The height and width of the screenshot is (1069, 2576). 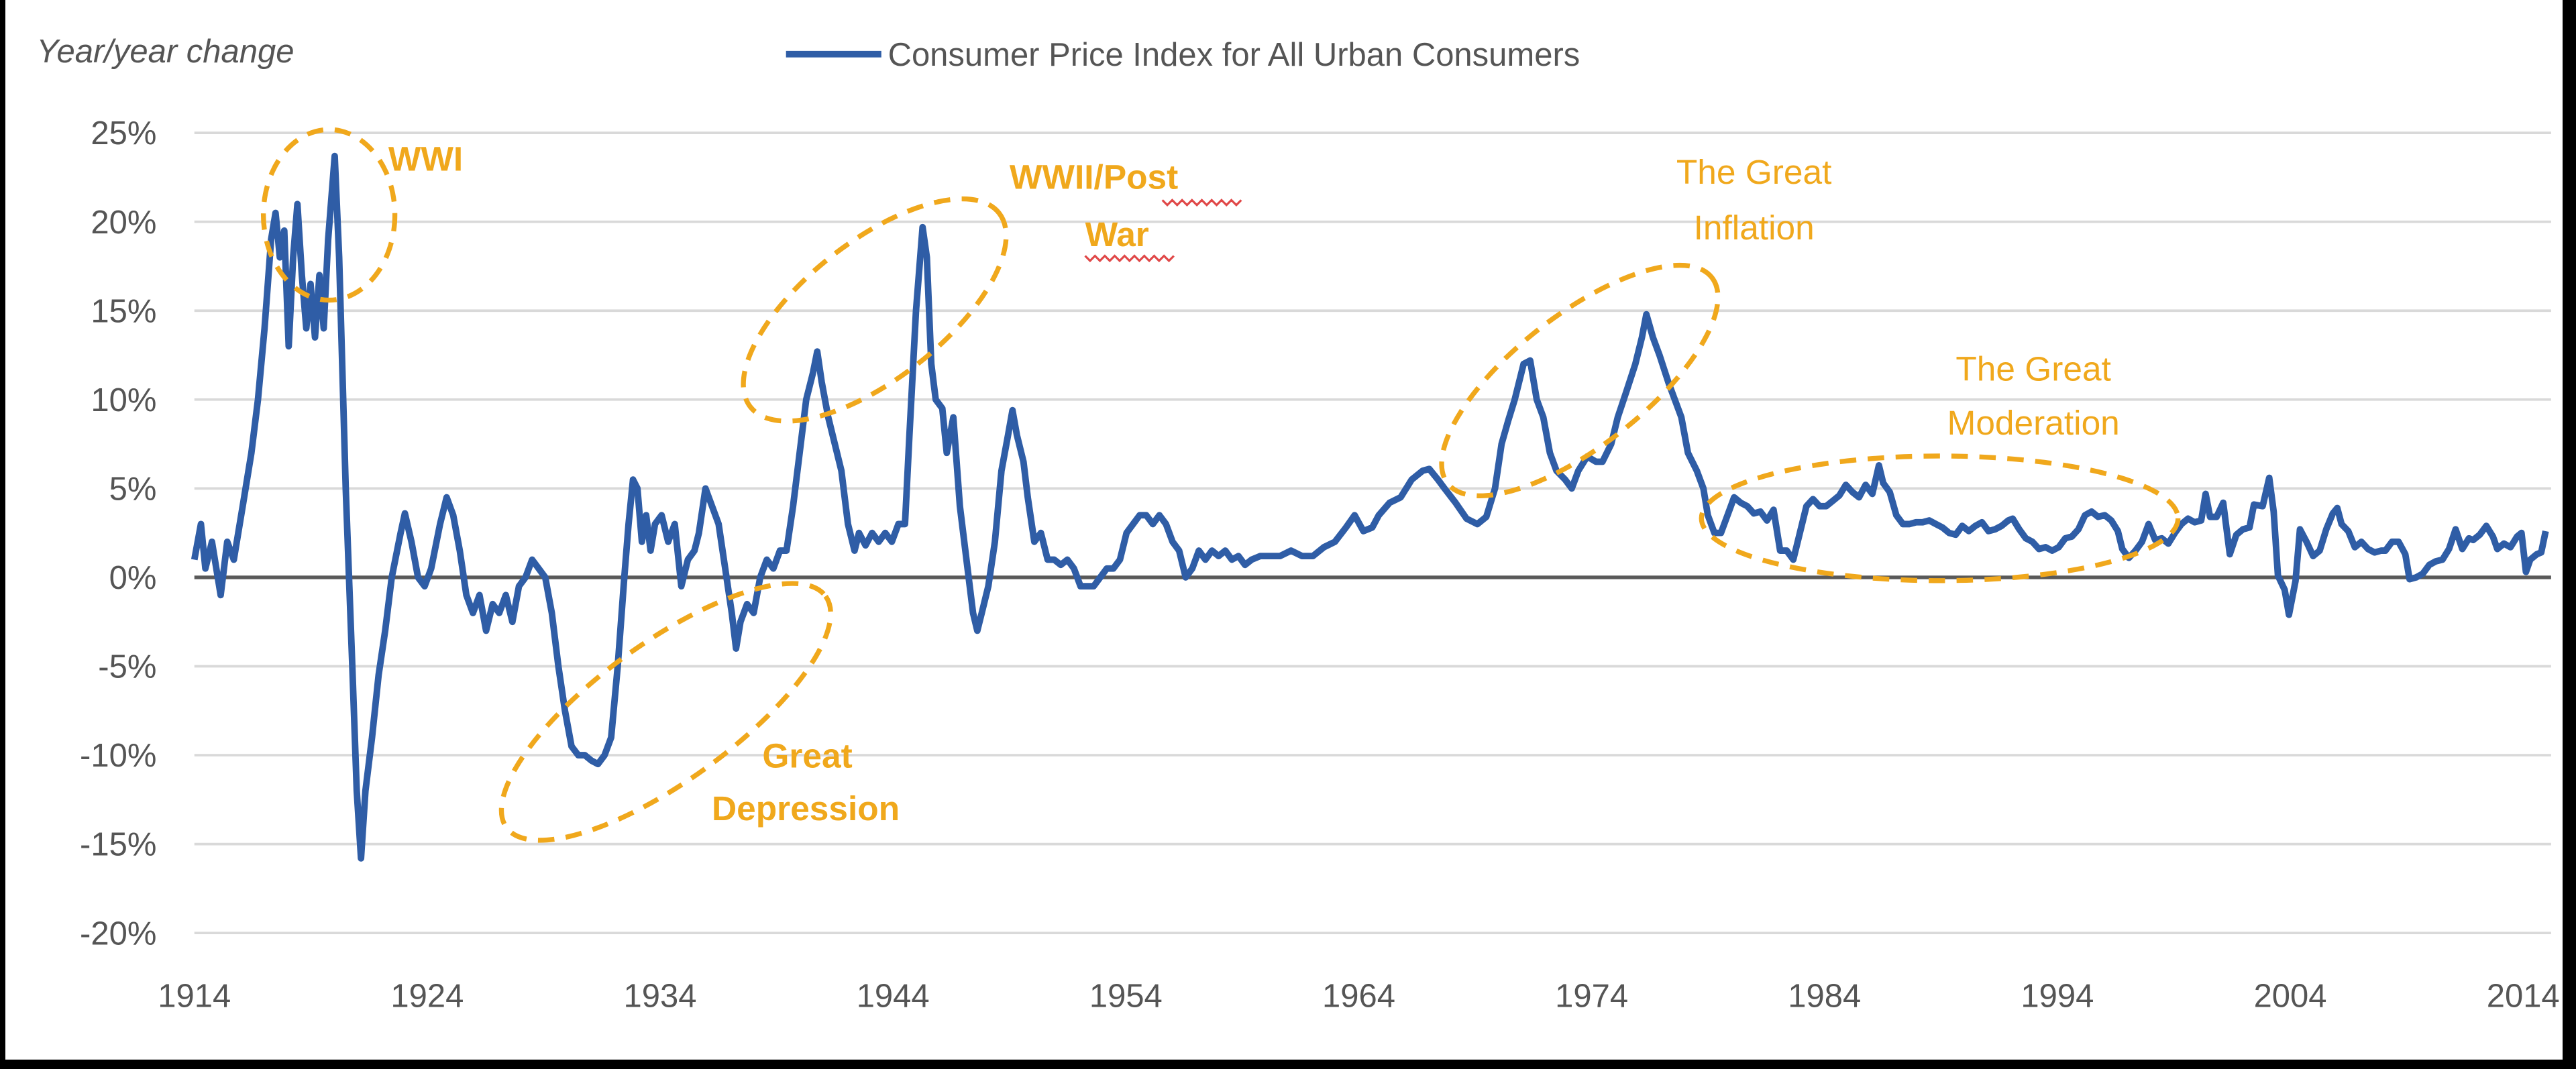 What do you see at coordinates (133, 578) in the screenshot?
I see `y-tick-label: 0%` at bounding box center [133, 578].